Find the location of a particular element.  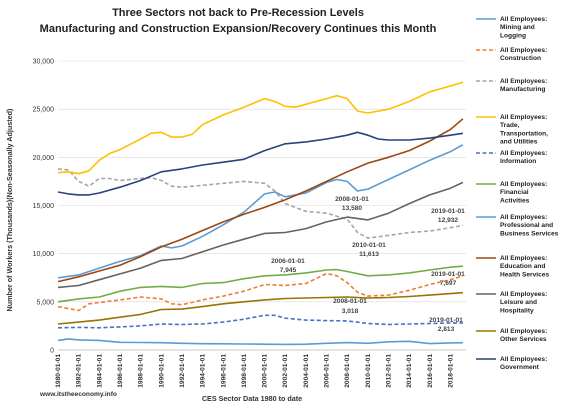

x-tick-label: 1998-01-01 is located at coordinates (244, 371).